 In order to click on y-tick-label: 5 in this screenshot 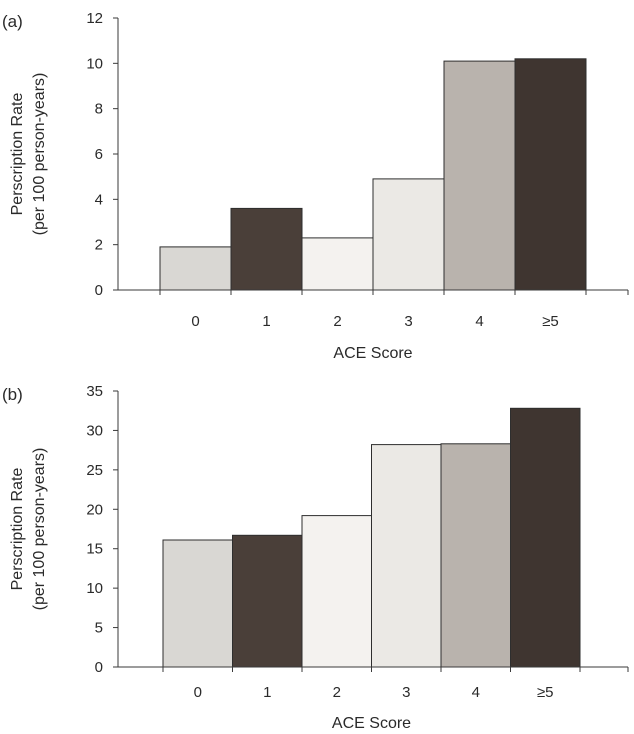, I will do `click(99, 628)`.